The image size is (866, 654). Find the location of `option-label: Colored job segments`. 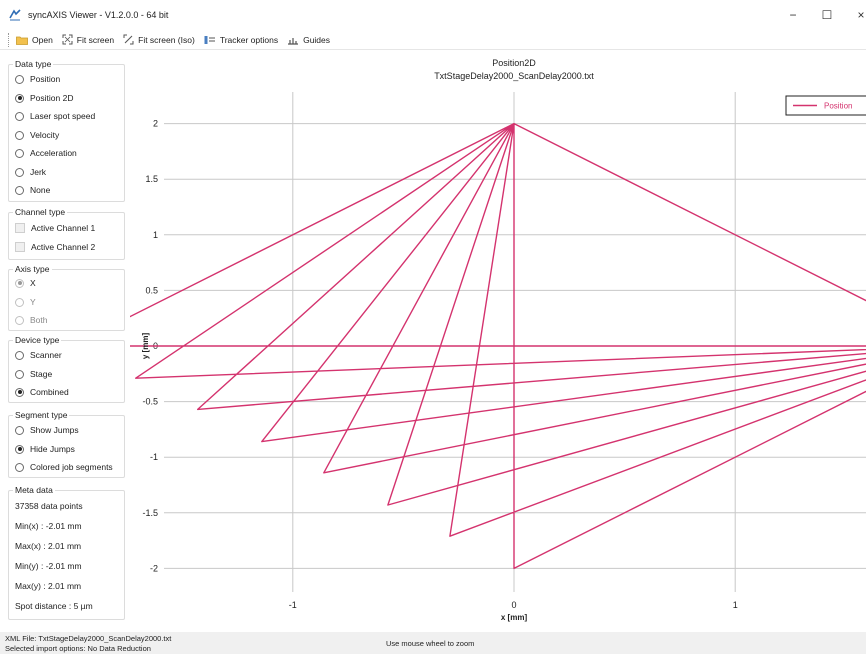

option-label: Colored job segments is located at coordinates (71, 467).